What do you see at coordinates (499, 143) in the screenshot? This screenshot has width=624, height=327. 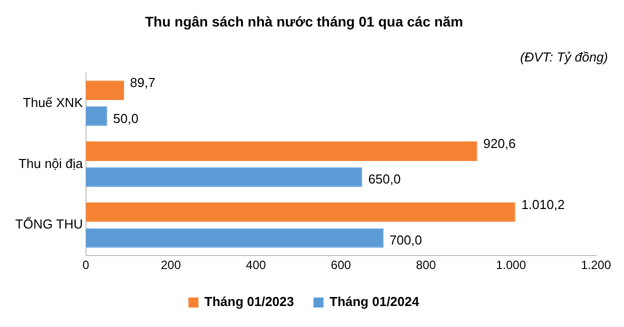 I see `data-label: 920,6` at bounding box center [499, 143].